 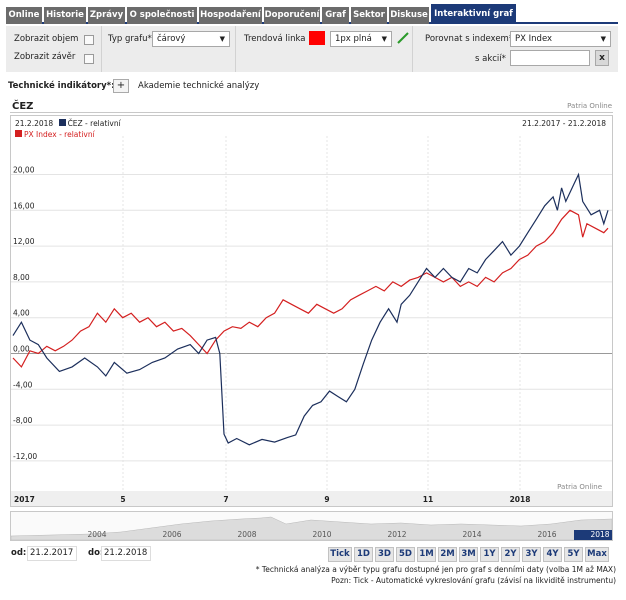 What do you see at coordinates (469, 39) in the screenshot?
I see `compare-label: Porovnat s indexem*` at bounding box center [469, 39].